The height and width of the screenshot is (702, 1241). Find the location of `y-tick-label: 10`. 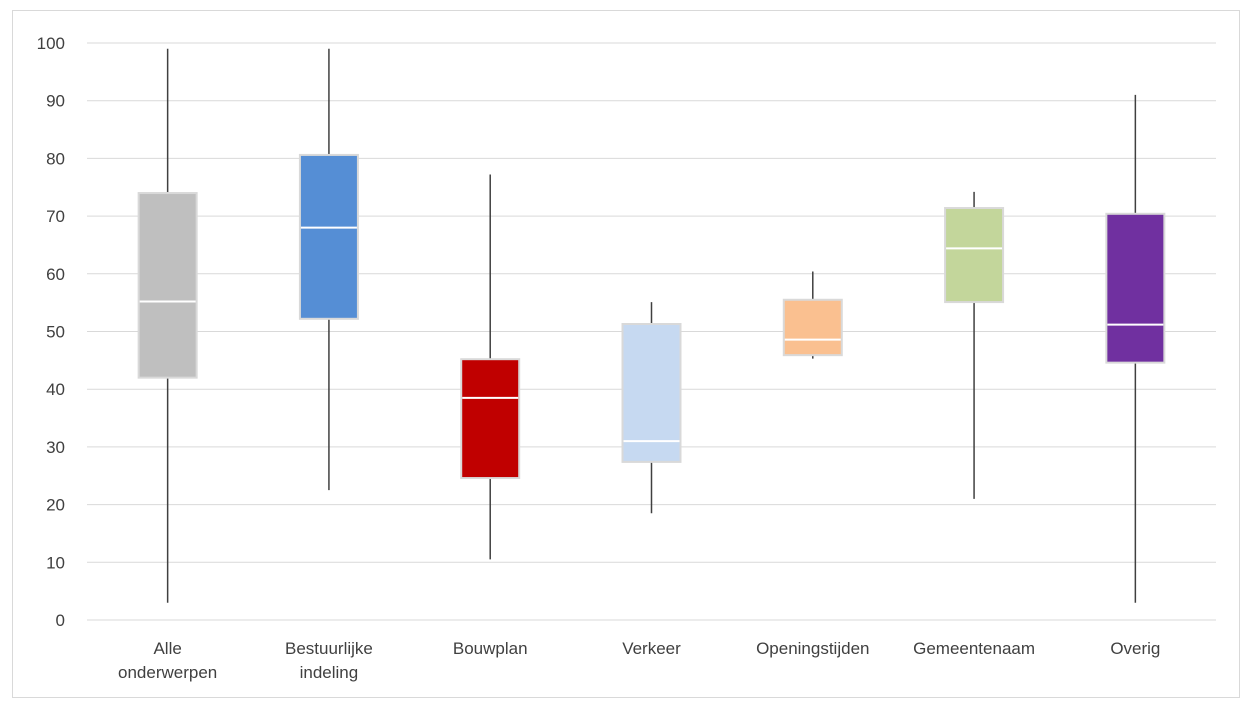

y-tick-label: 10 is located at coordinates (55, 562).